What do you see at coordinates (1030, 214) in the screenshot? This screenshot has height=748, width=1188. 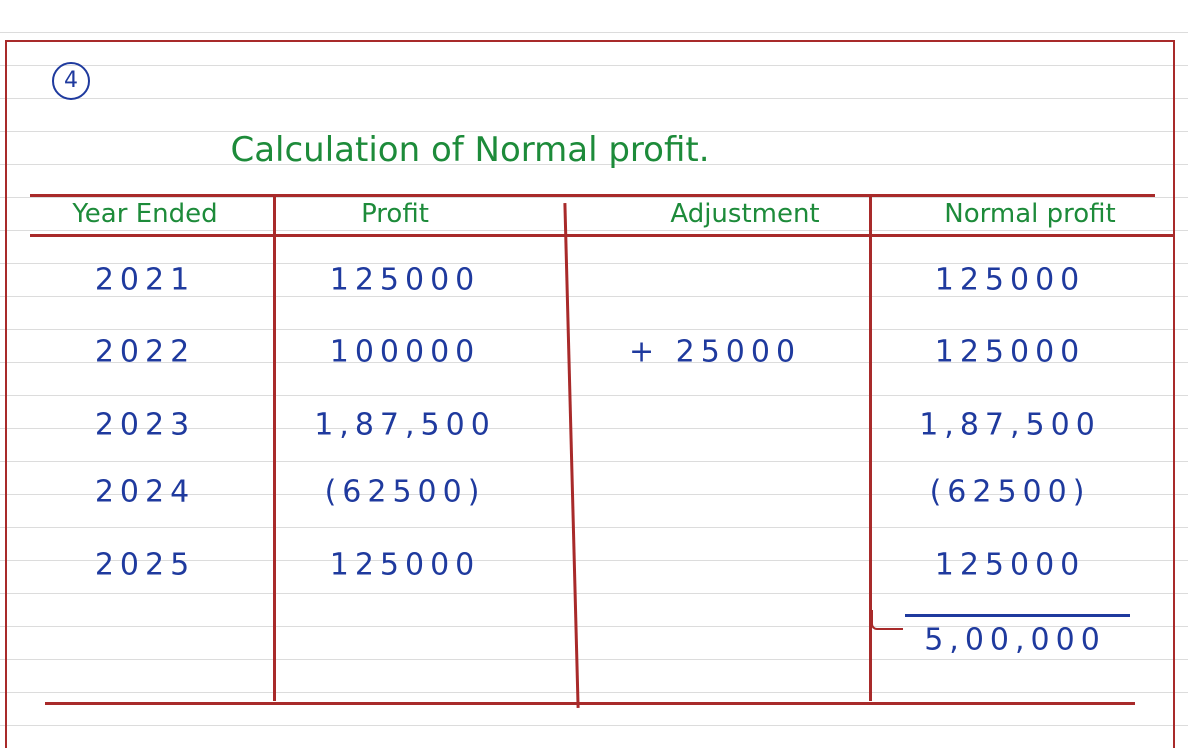 I see `column-header: Normal profit` at bounding box center [1030, 214].